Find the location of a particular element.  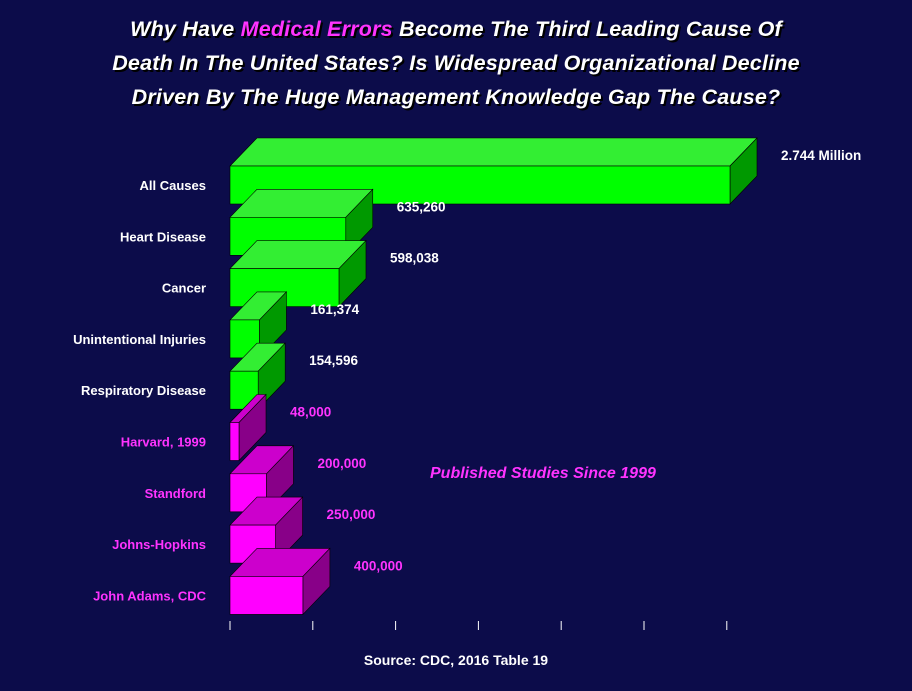

bar-cancer is located at coordinates (298, 273).